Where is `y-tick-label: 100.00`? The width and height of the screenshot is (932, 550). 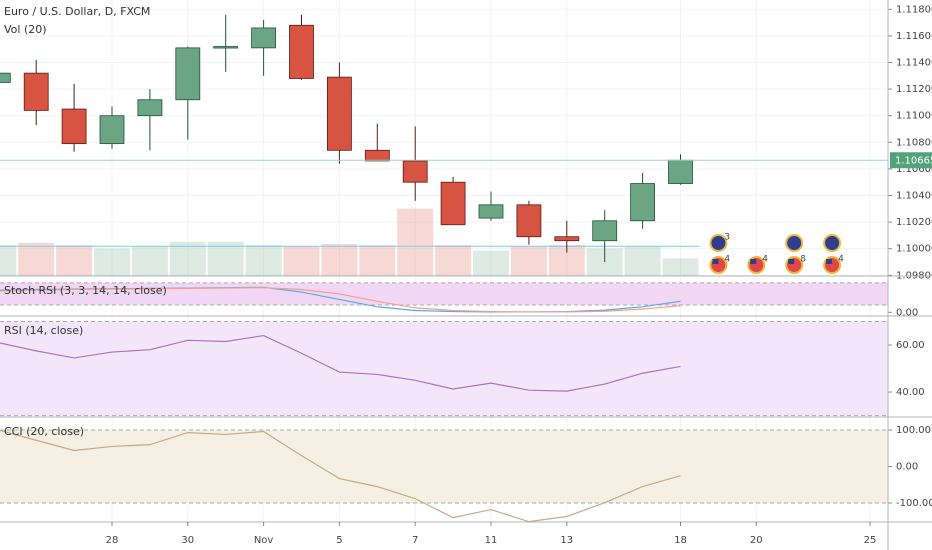 y-tick-label: 100.00 is located at coordinates (913, 430).